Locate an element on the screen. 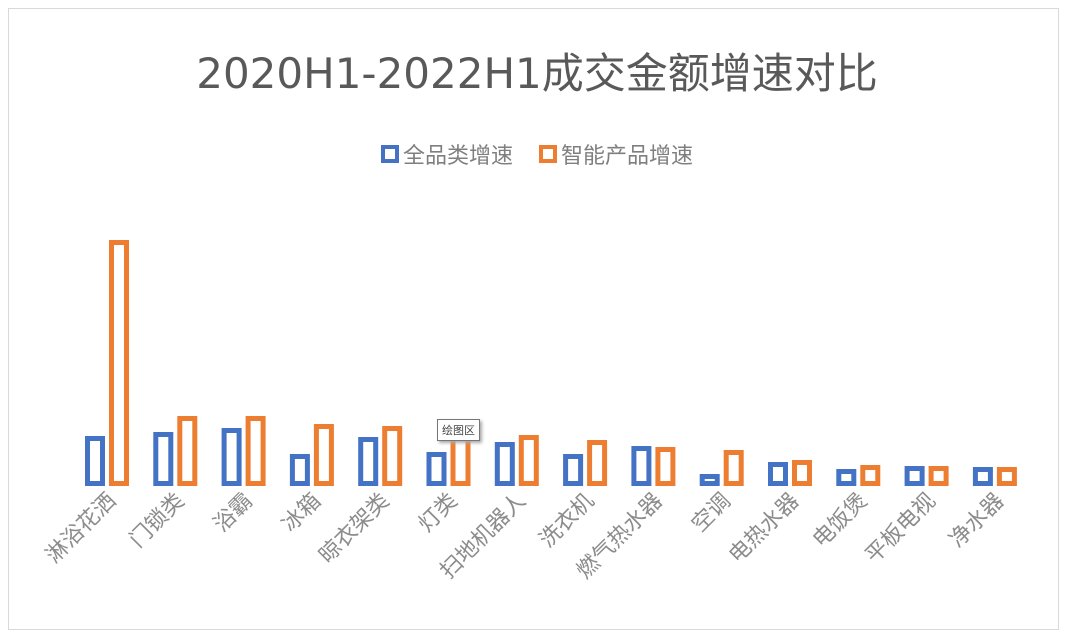 This screenshot has width=1074, height=637. x-tick-label: 净水器 is located at coordinates (977, 521).